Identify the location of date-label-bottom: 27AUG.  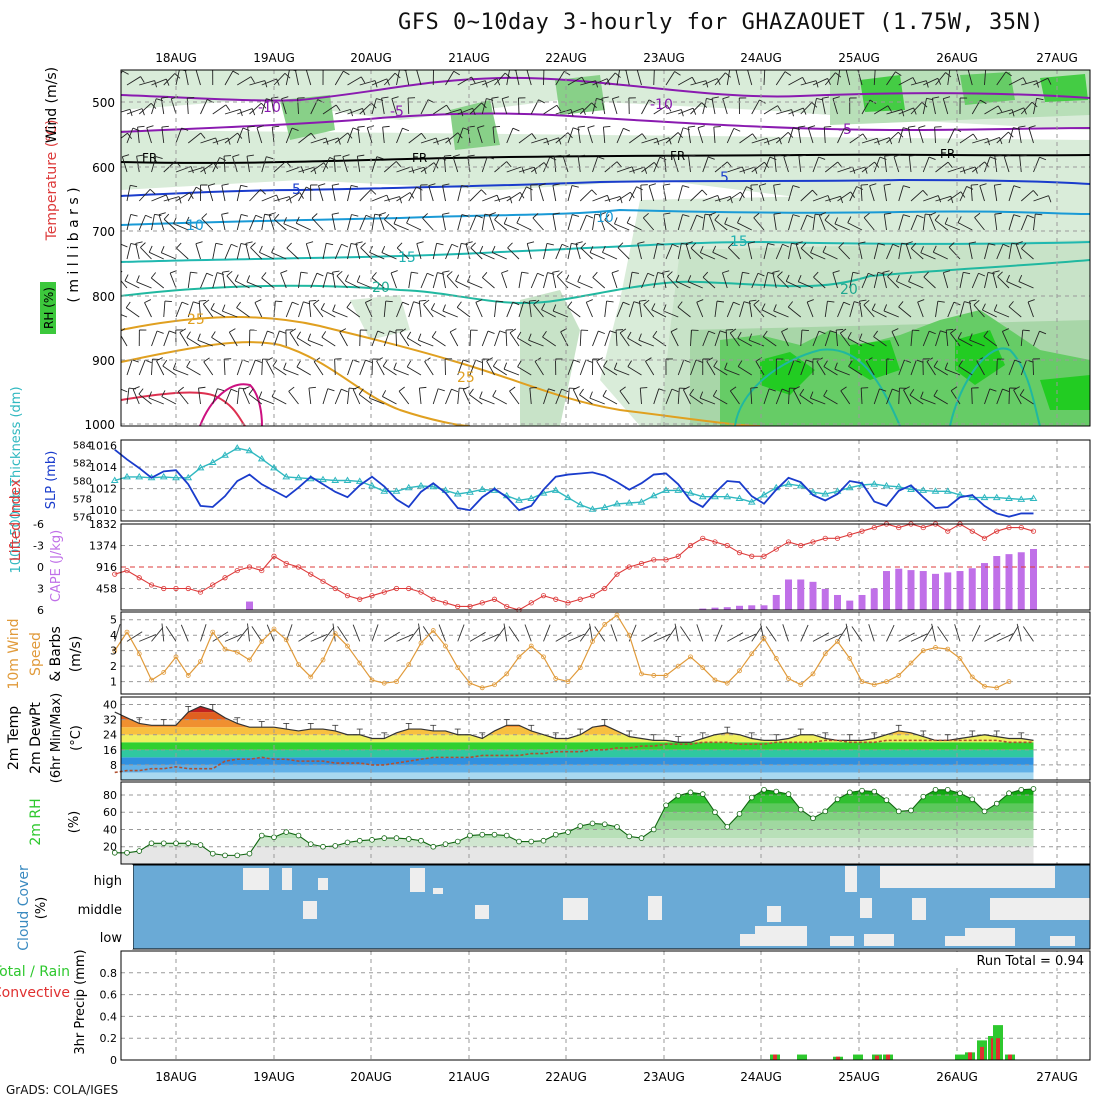
(1057, 1077).